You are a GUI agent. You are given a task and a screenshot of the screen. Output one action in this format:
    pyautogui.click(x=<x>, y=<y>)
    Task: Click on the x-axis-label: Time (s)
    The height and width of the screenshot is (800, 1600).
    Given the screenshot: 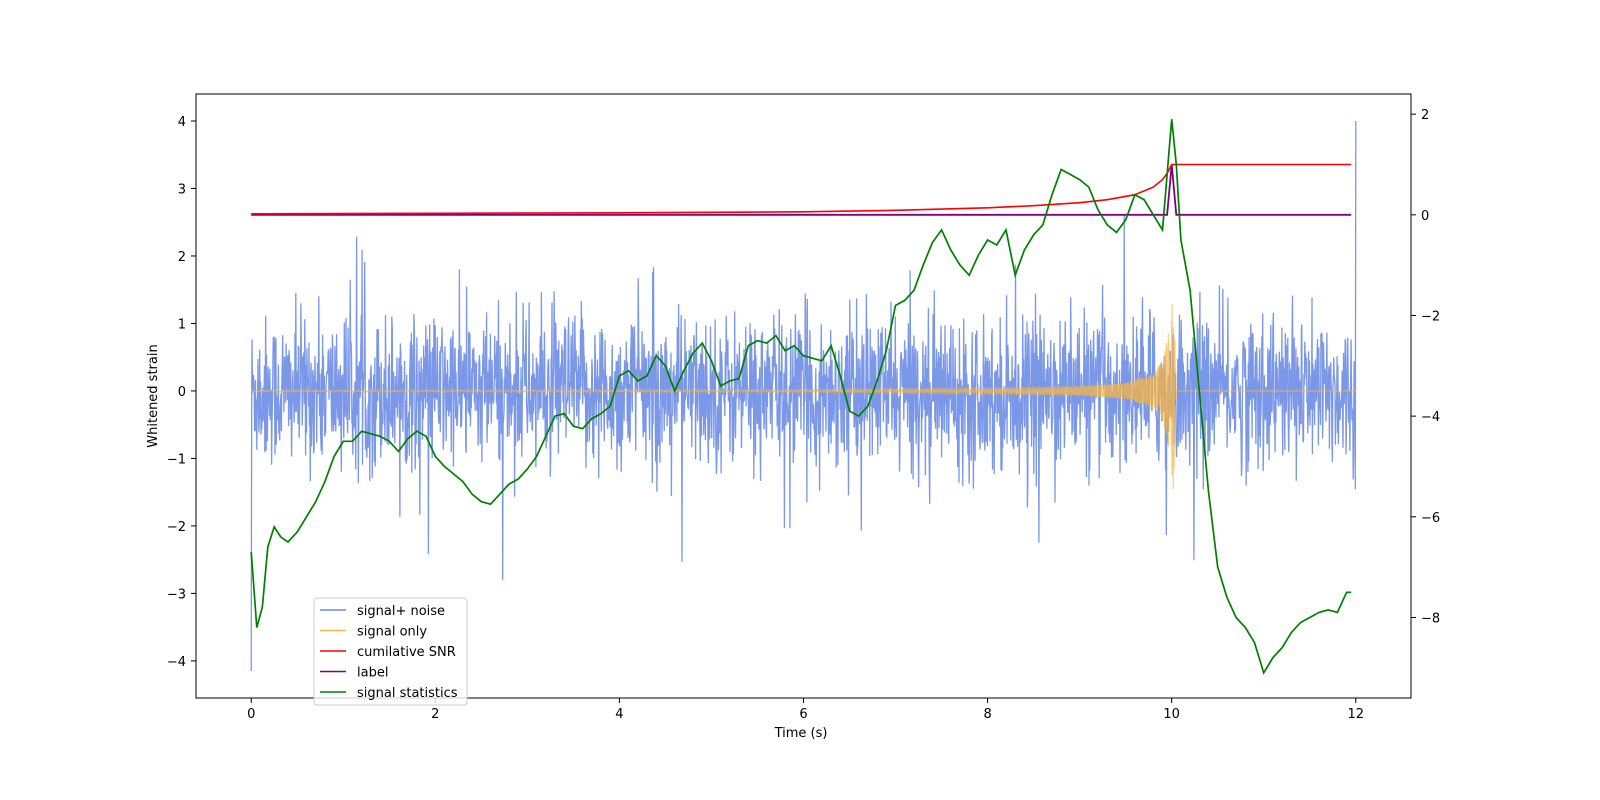 What is the action you would take?
    pyautogui.click(x=801, y=733)
    